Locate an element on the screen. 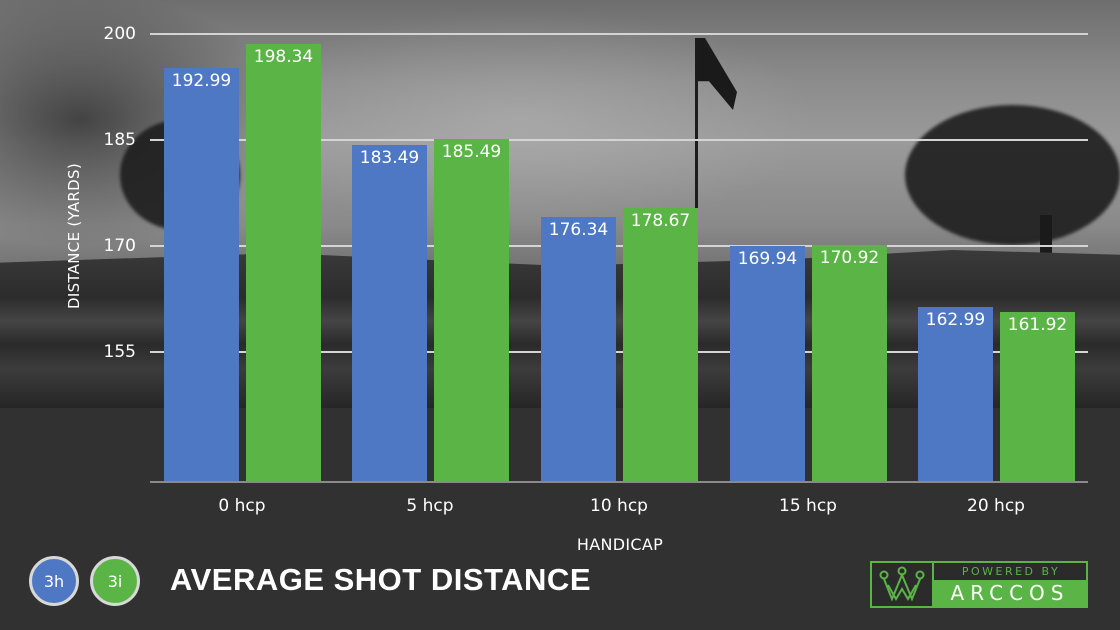 Image resolution: width=1120 pixels, height=630 pixels. bar-3i-5hcp: 185.49 is located at coordinates (471, 310).